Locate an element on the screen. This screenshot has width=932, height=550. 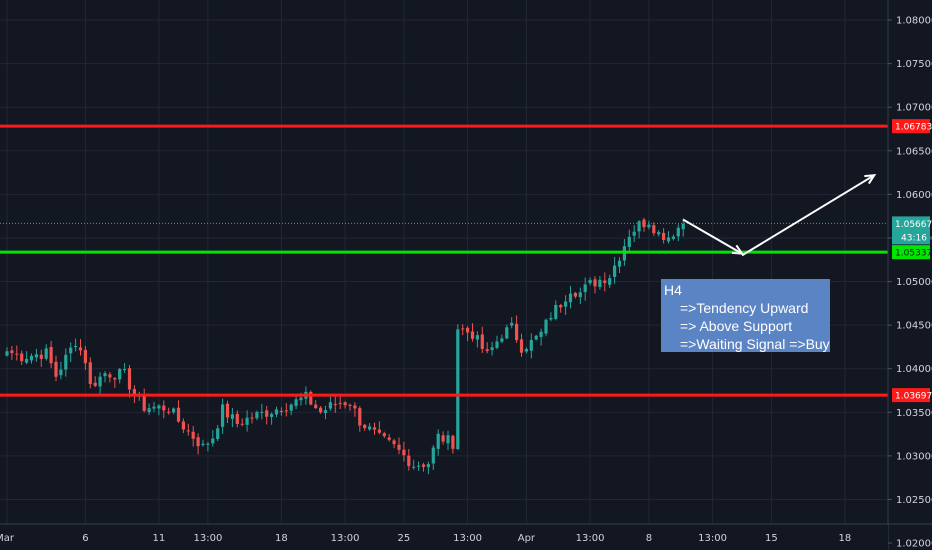
projection-arrow-line is located at coordinates (808, 215).